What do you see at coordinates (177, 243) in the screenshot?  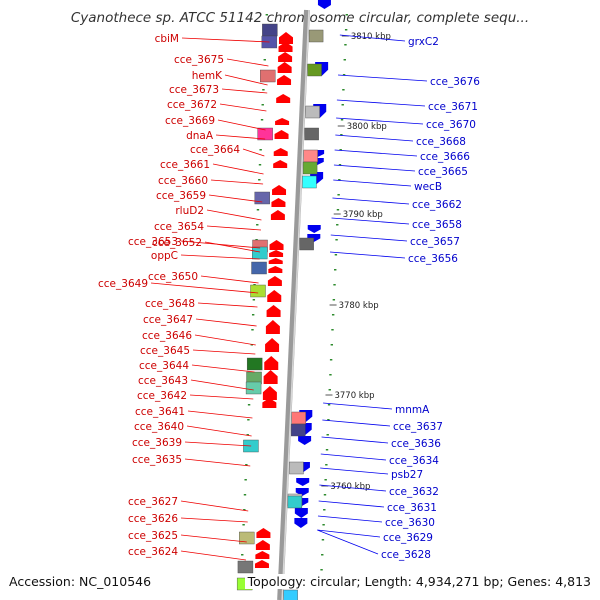 I see `gene-label-left: cce_3652` at bounding box center [177, 243].